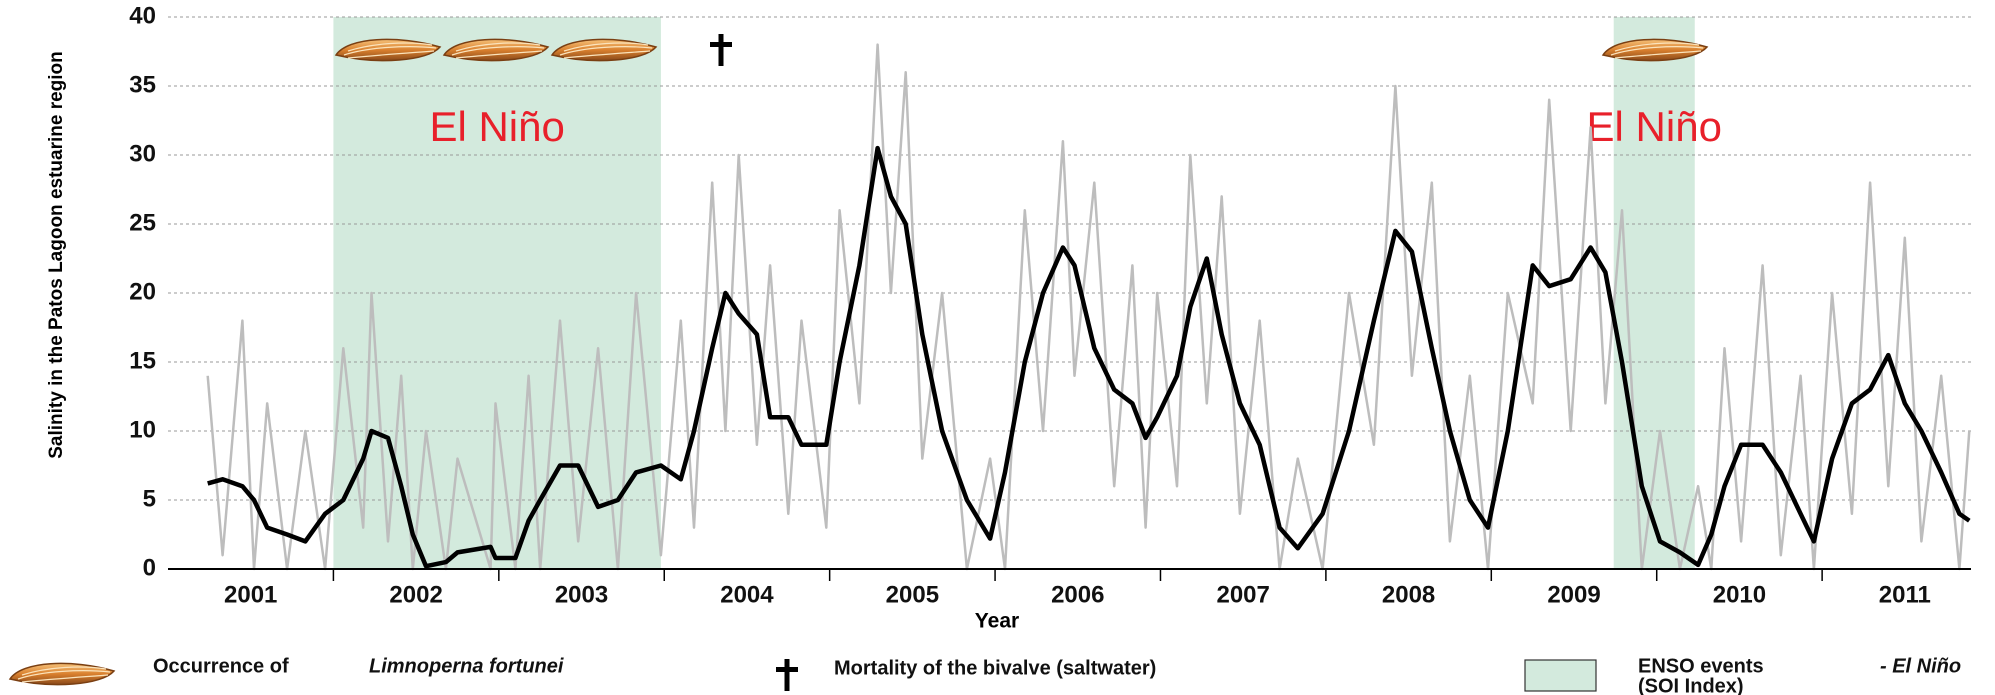  I want to click on y-tick-label: 35, so click(142, 84).